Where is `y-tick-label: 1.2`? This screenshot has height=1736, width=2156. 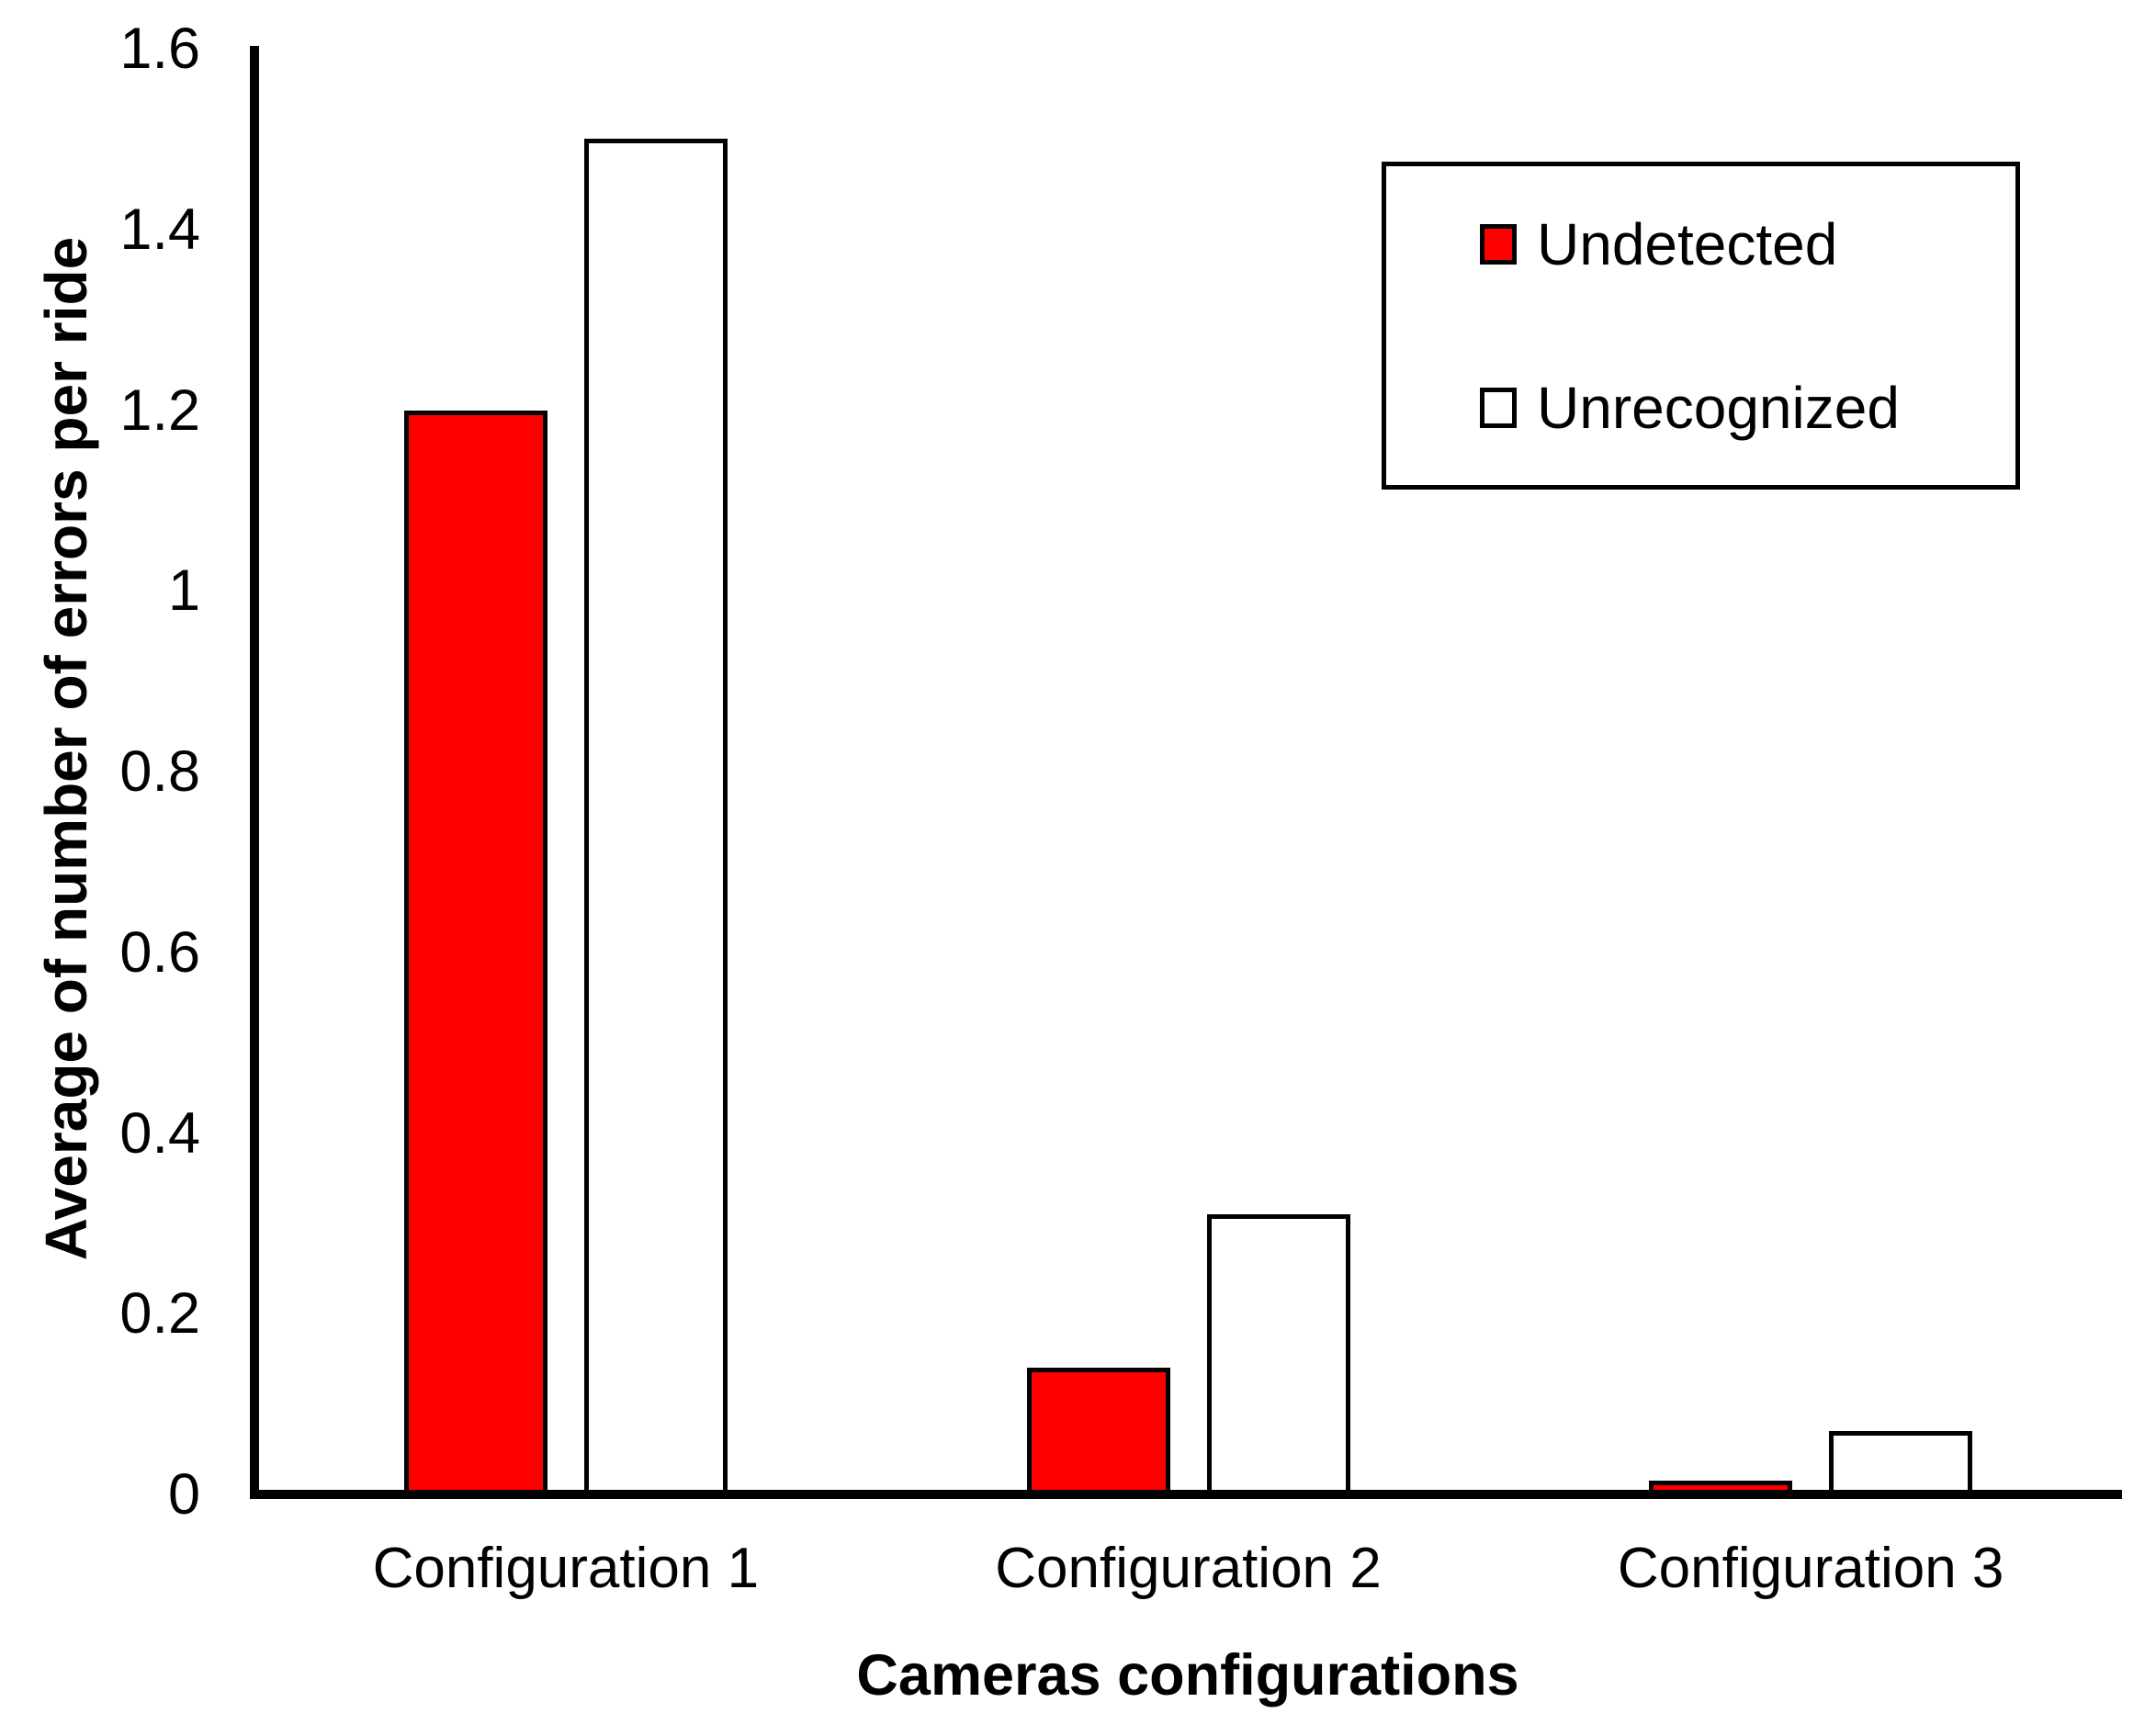 y-tick-label: 1.2 is located at coordinates (159, 410).